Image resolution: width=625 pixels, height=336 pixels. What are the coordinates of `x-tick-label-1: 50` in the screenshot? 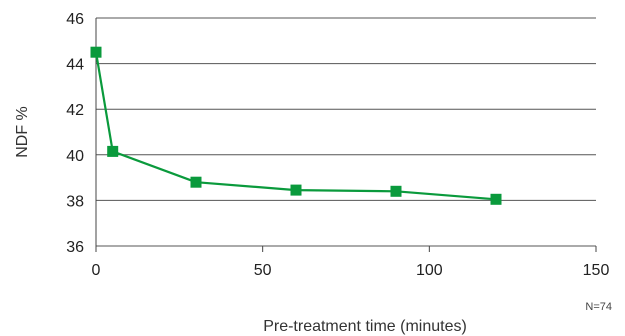 It's located at (263, 270).